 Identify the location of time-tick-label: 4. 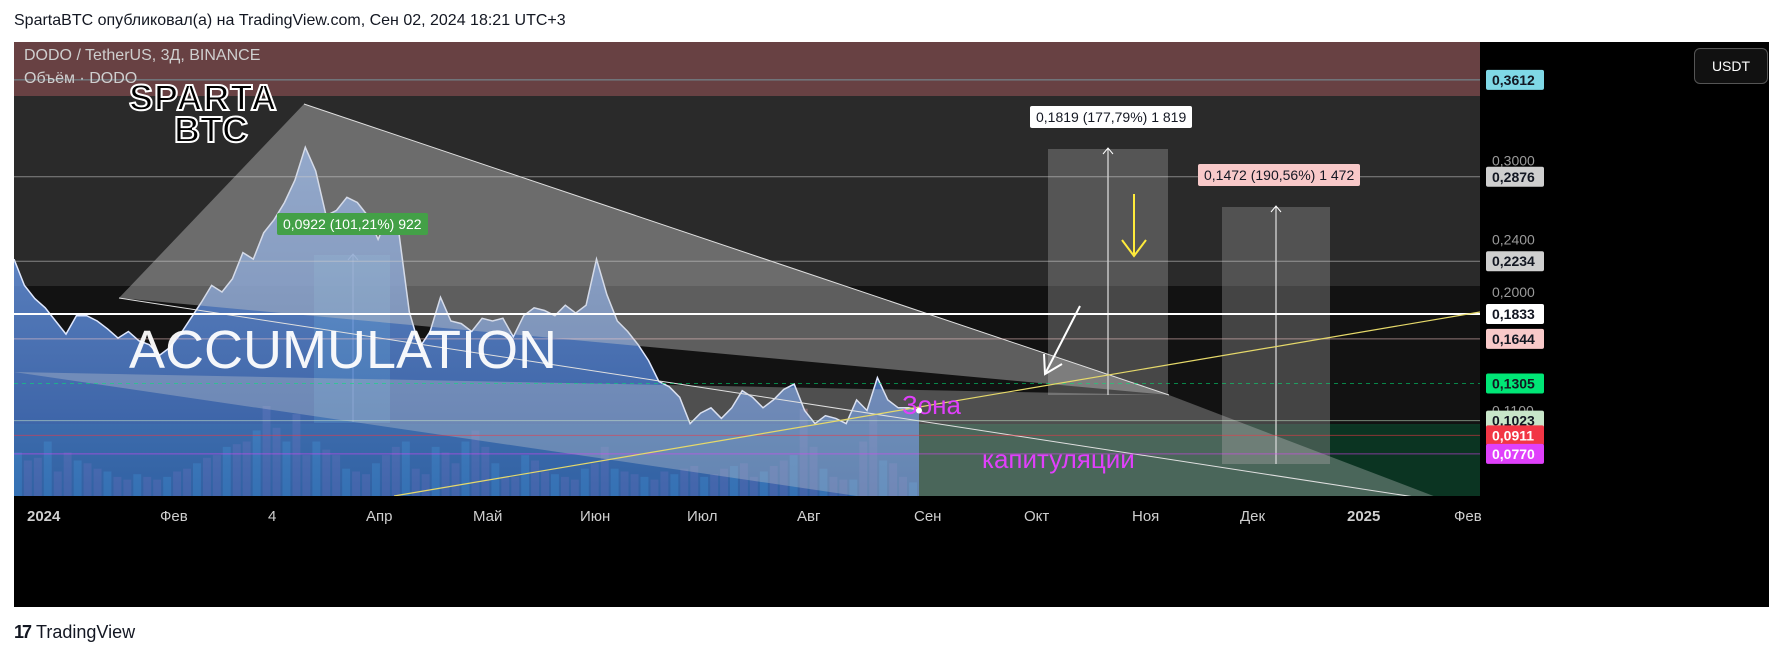
(272, 516).